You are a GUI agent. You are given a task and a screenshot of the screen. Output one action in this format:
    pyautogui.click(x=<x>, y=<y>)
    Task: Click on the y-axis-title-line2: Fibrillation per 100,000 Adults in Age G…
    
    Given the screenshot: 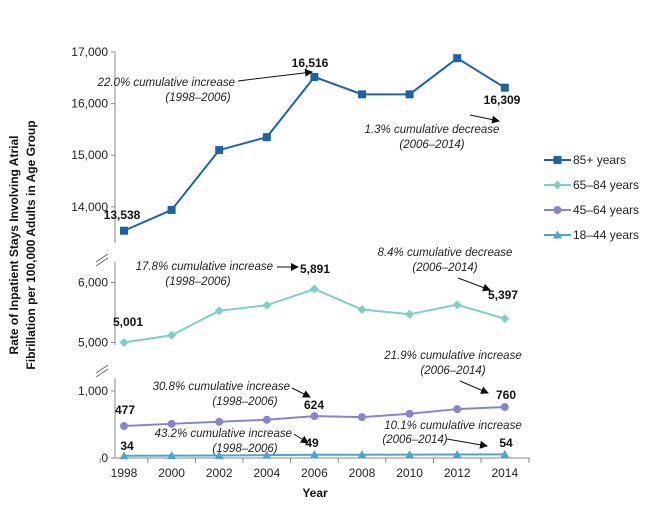 What is the action you would take?
    pyautogui.click(x=31, y=244)
    